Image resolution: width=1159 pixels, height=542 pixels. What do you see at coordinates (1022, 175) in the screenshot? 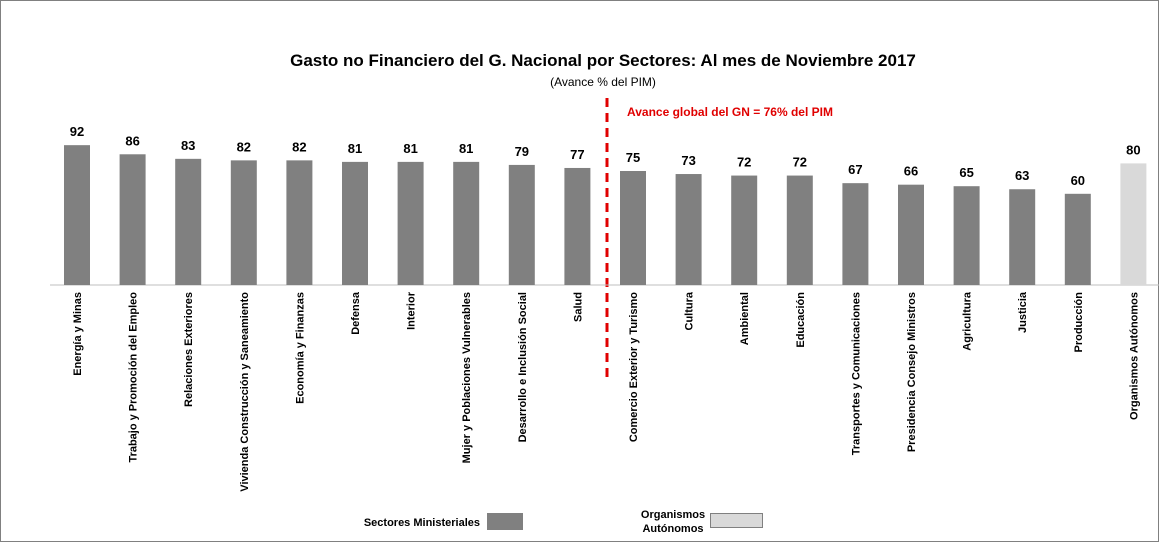
I see `value-label: 63` at bounding box center [1022, 175].